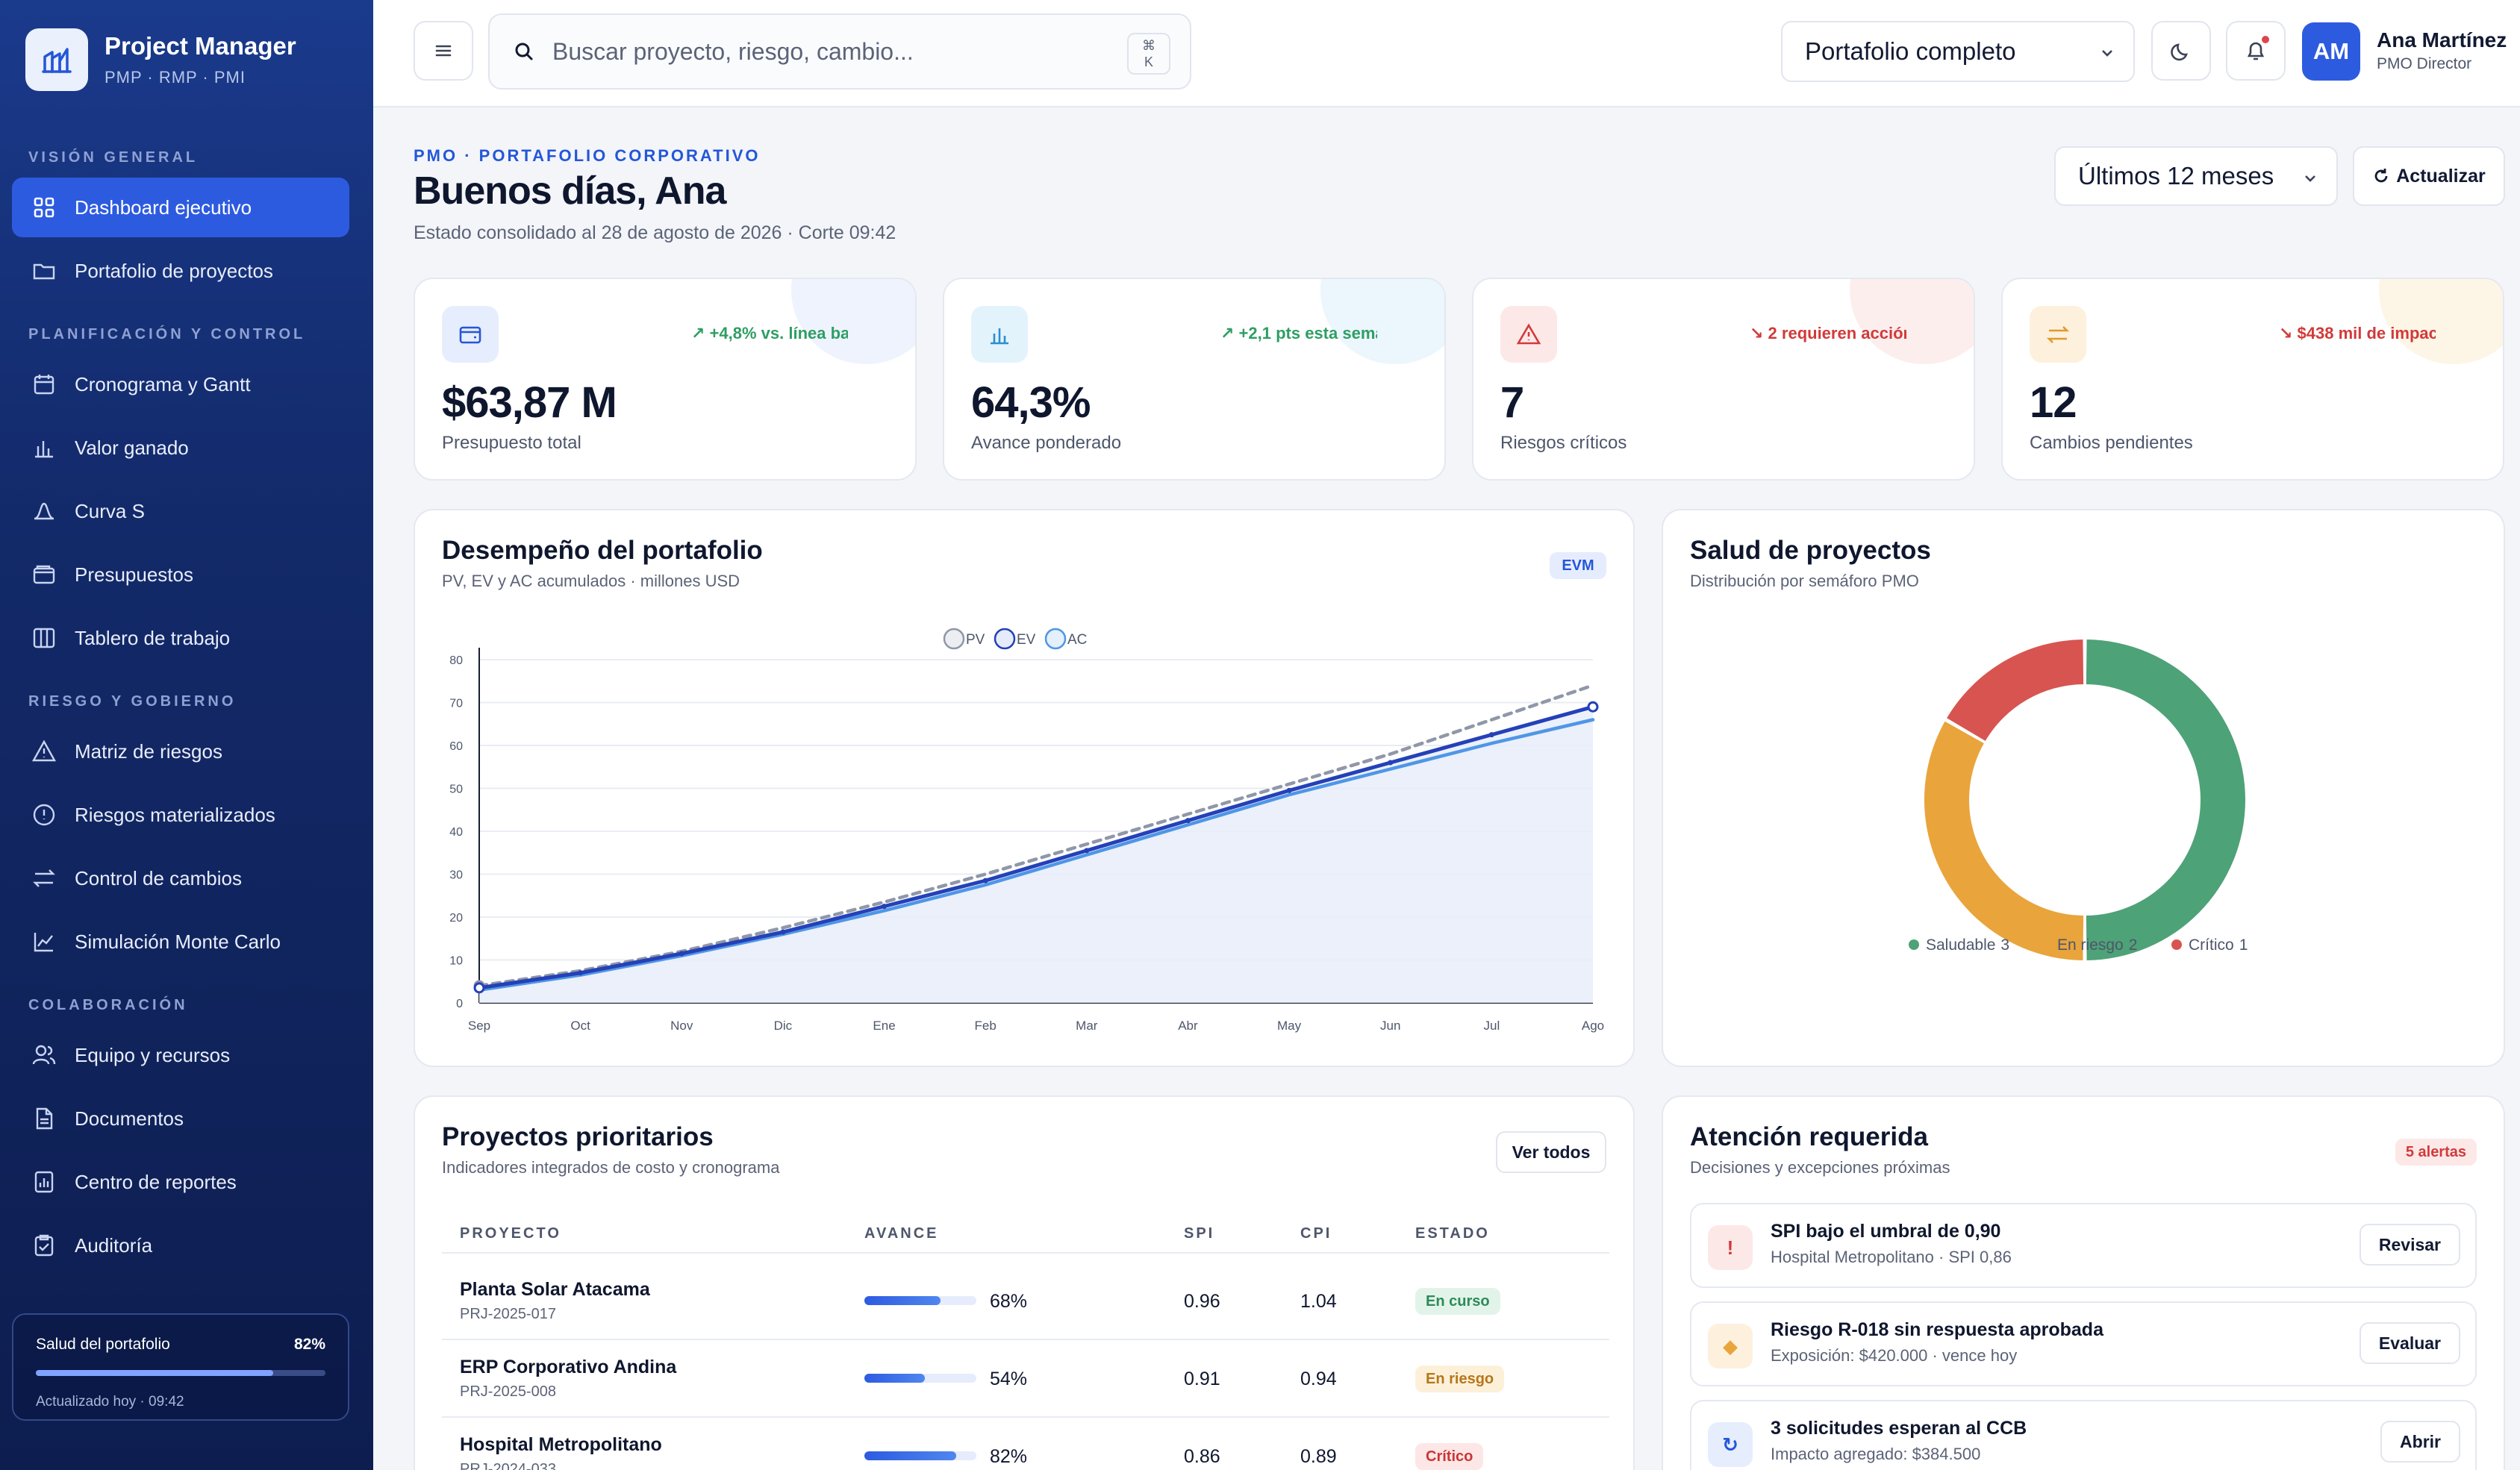 This screenshot has height=1470, width=2520. I want to click on swap-icon, so click(44, 878).